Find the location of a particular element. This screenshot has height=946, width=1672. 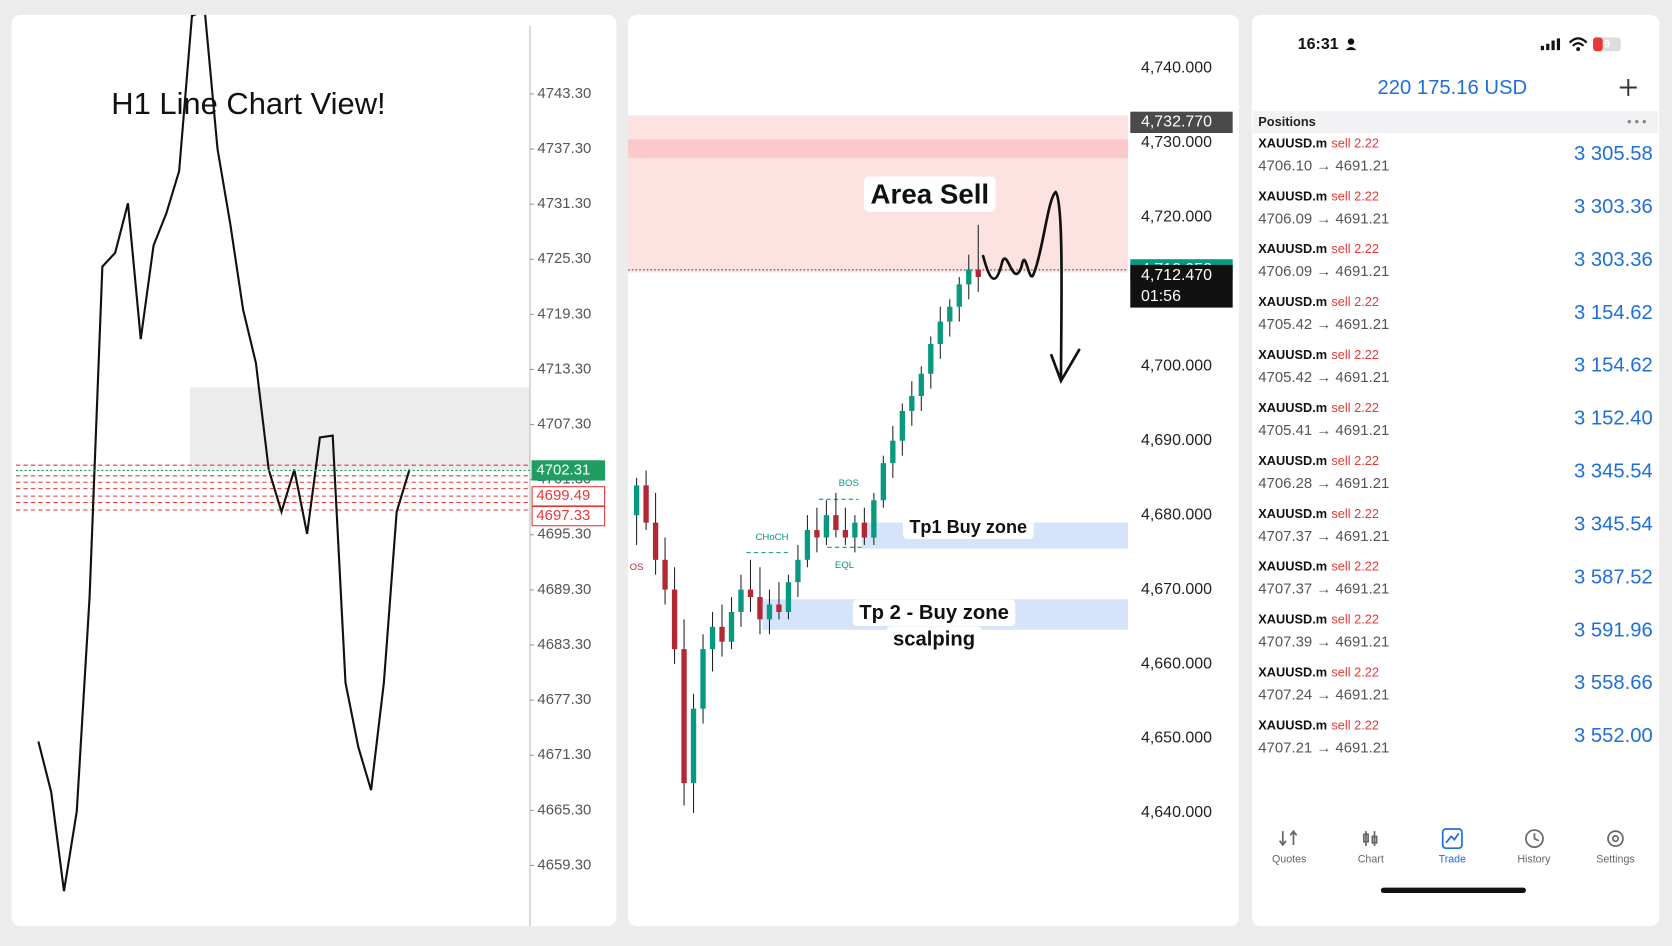

tab-label: Quotes is located at coordinates (1289, 860).